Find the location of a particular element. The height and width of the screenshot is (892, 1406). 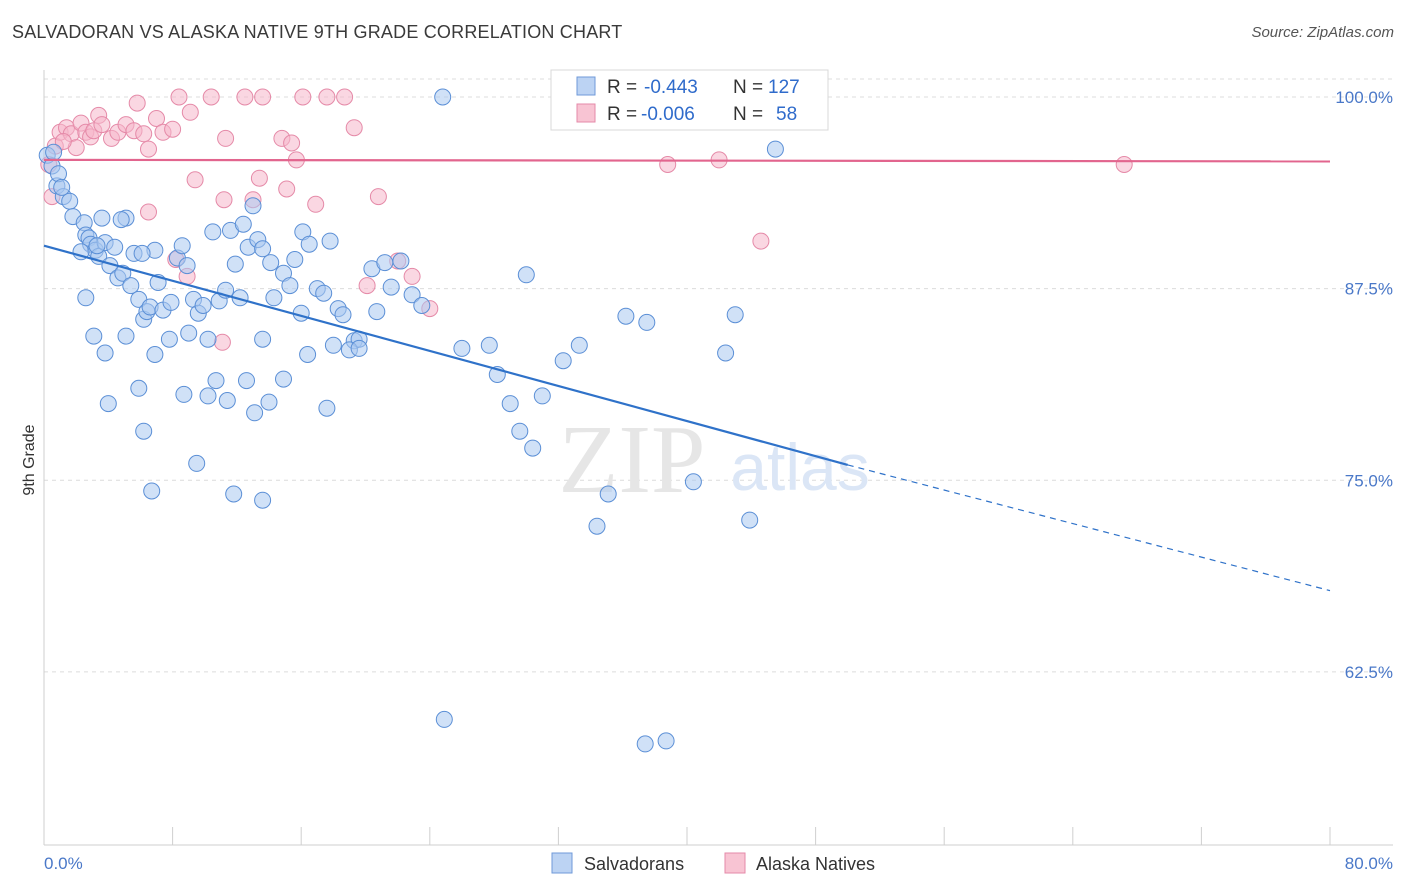

y-tick-label: 87.5% is located at coordinates (1369, 289).